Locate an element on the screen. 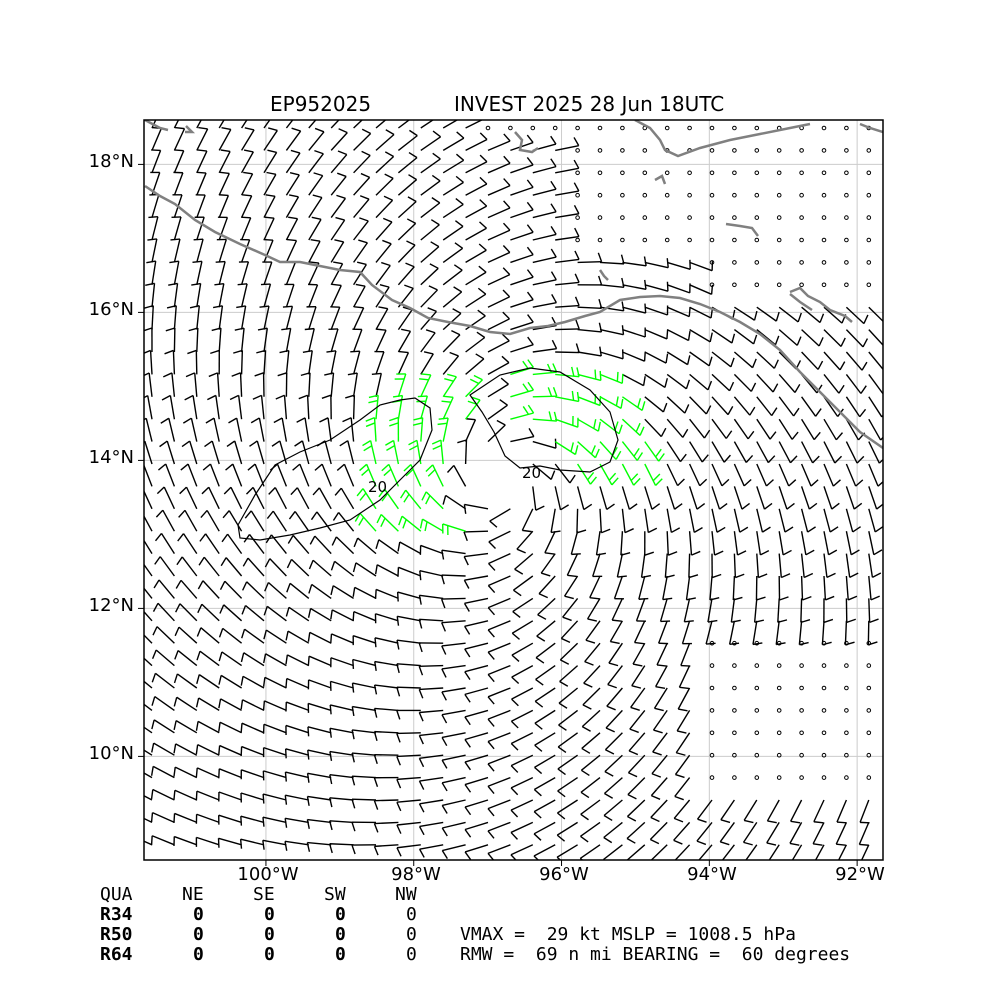 This screenshot has height=1000, width=1000. qua-row-r64-nw: 0 is located at coordinates (411, 954).